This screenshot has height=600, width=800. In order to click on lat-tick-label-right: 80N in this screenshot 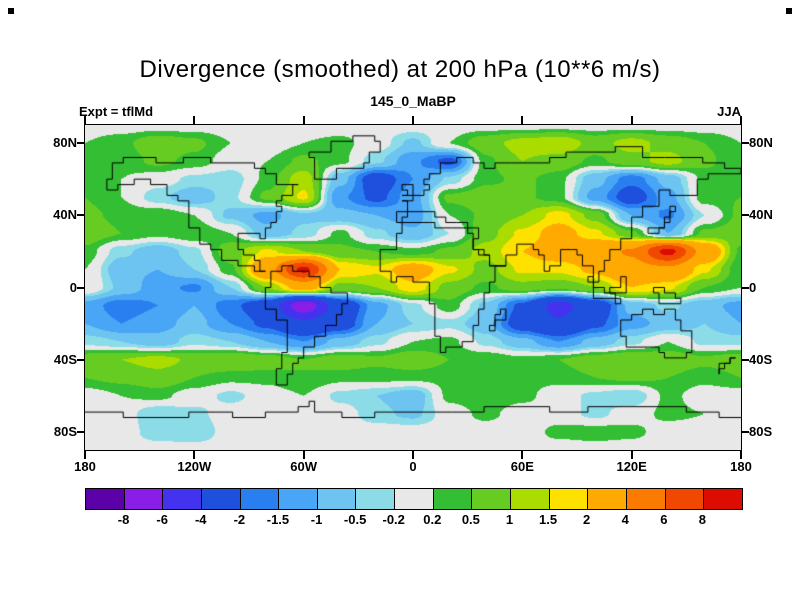, I will do `click(761, 143)`.